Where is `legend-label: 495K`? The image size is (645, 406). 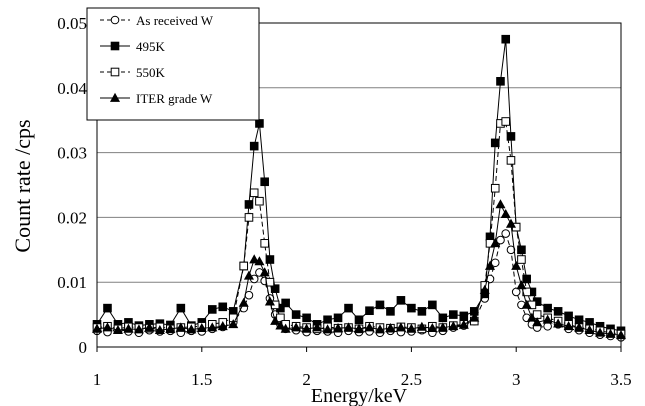
legend-label: 495K is located at coordinates (151, 46).